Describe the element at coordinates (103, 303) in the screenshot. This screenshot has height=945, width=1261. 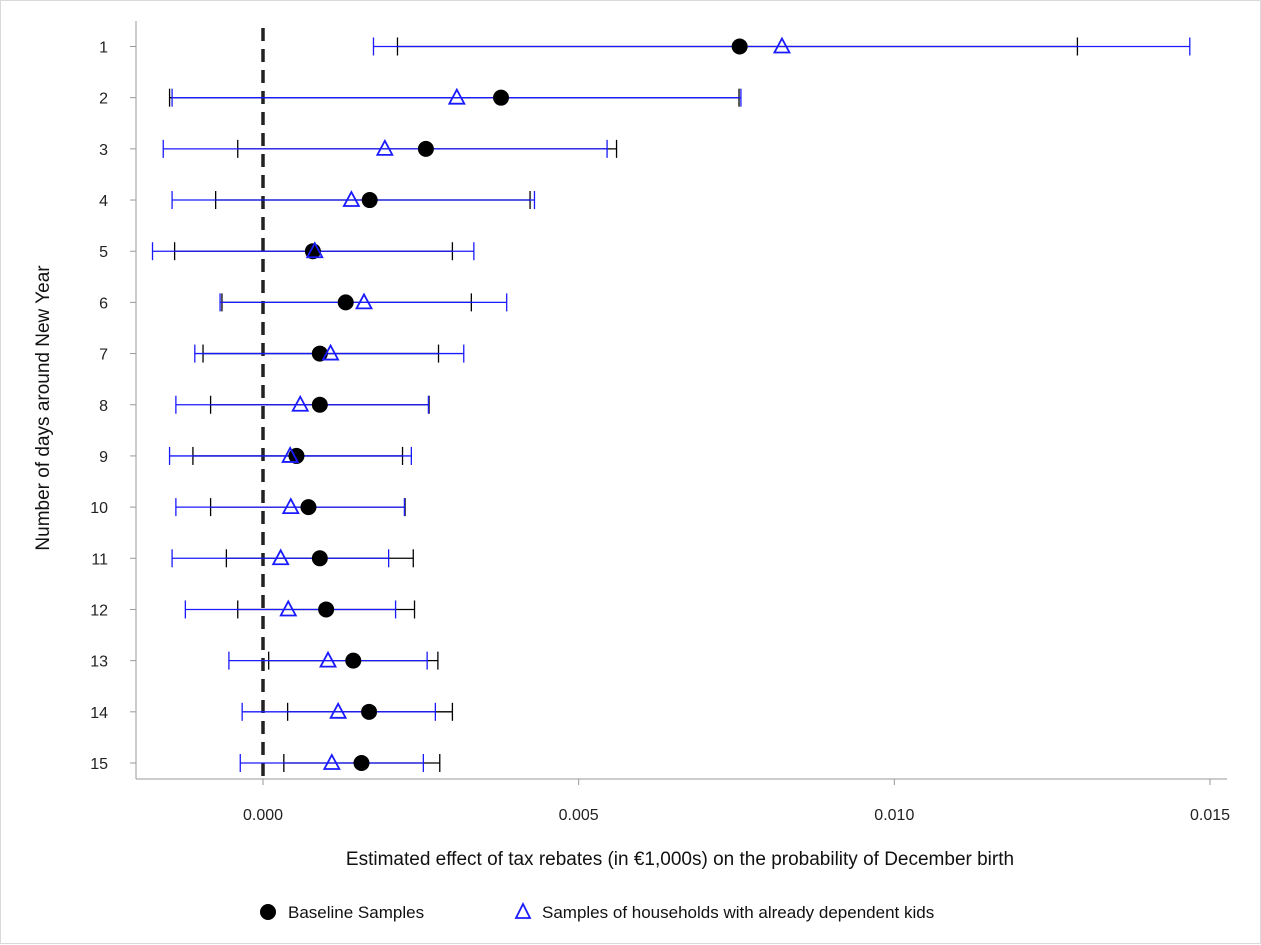
I see `y-tick-label: 6` at that location.